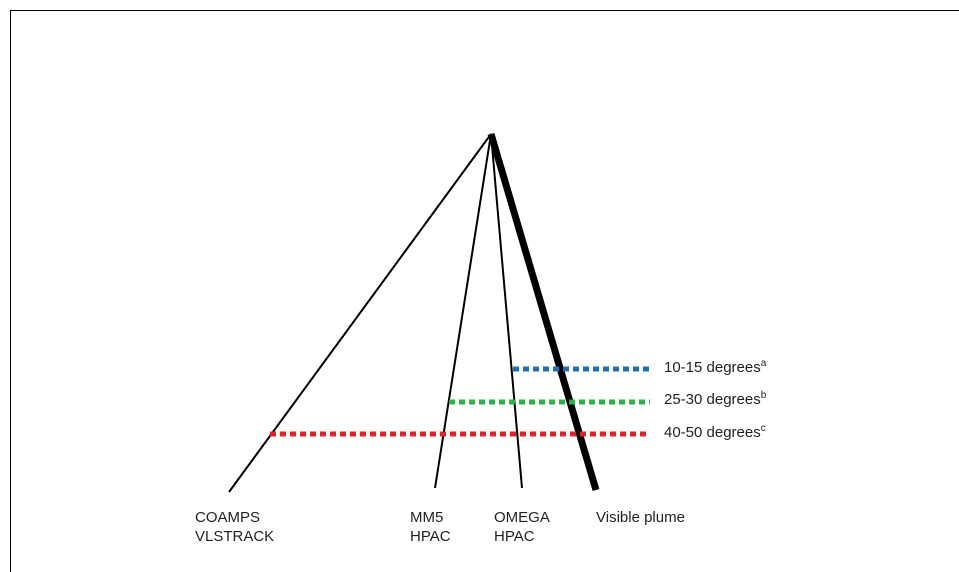 The image size is (959, 572). What do you see at coordinates (640, 517) in the screenshot?
I see `model-label-visible-plume: Visible plume` at bounding box center [640, 517].